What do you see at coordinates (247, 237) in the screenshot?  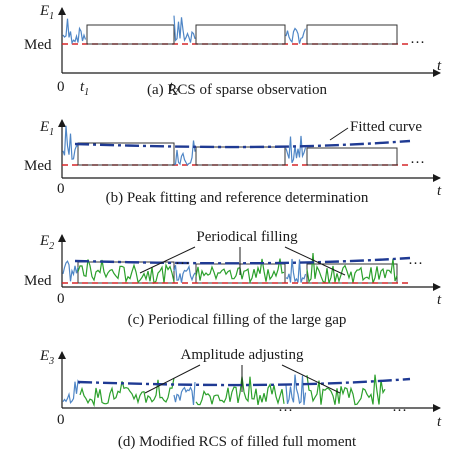 I see `periodical-filling-label: Periodical filling` at bounding box center [247, 237].